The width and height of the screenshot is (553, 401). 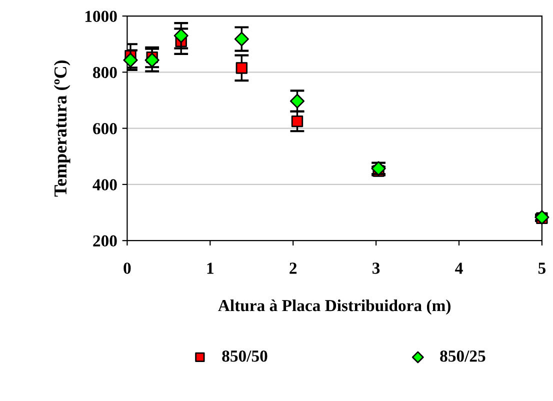 What do you see at coordinates (104, 184) in the screenshot?
I see `y-tick-label: 400` at bounding box center [104, 184].